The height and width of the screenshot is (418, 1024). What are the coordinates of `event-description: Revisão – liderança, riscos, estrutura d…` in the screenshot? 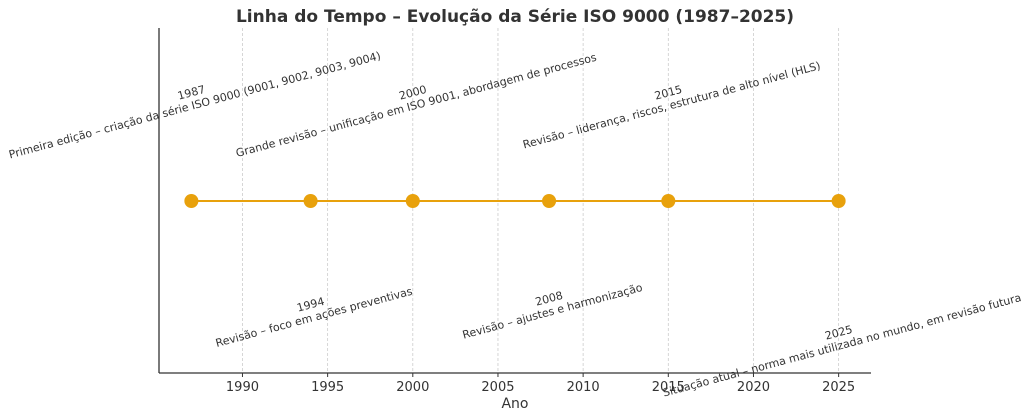 It's located at (671, 105).